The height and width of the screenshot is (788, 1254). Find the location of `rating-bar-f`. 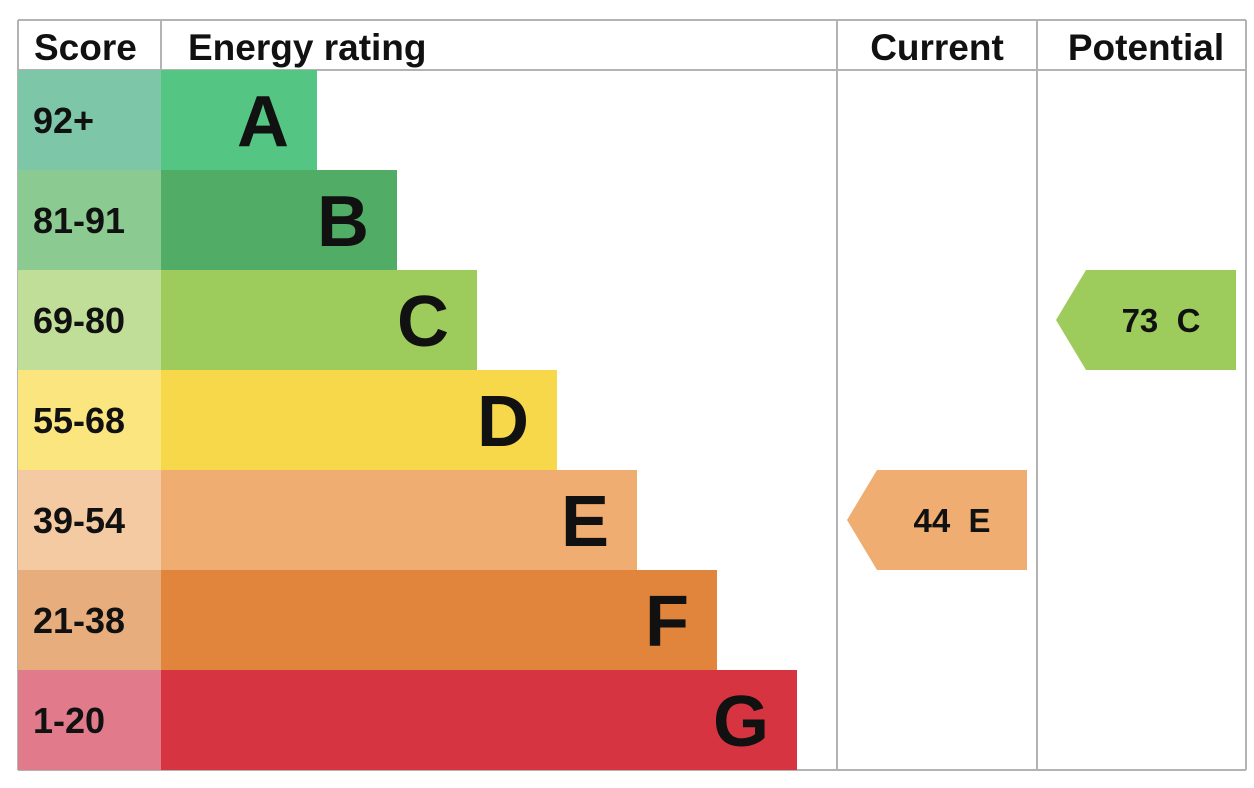

rating-bar-f is located at coordinates (439, 620).